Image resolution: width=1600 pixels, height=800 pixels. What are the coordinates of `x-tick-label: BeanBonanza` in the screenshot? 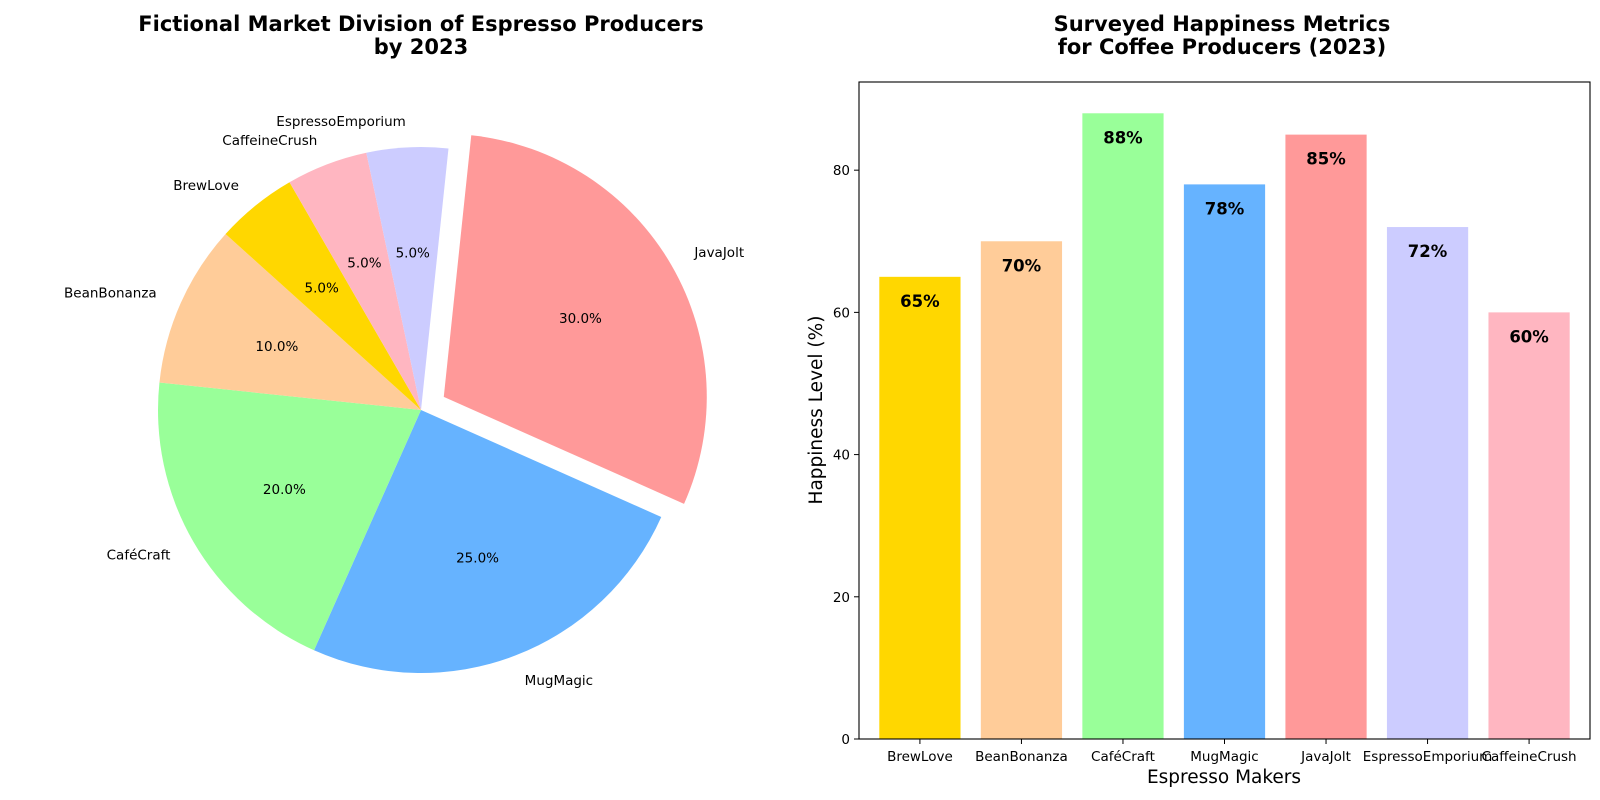 It's located at (1021, 757).